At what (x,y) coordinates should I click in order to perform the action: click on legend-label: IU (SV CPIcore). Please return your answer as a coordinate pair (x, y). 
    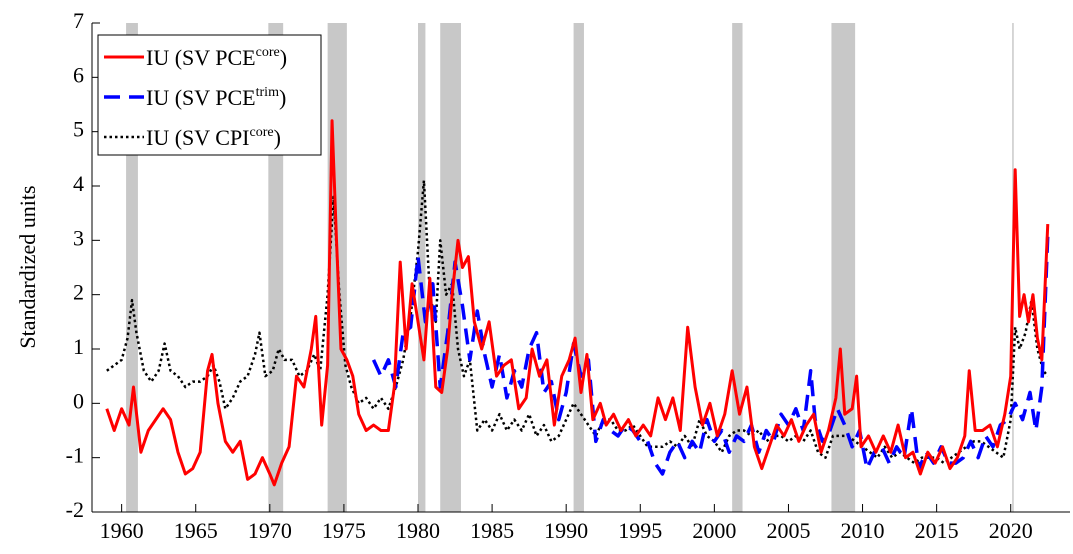
    Looking at the image, I should click on (213, 137).